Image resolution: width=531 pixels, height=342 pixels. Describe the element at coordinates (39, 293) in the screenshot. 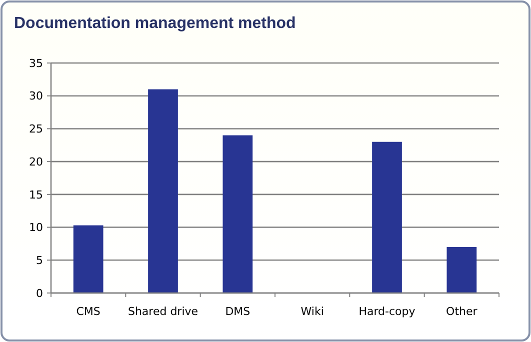

I see `y-tick-label: 0` at that location.